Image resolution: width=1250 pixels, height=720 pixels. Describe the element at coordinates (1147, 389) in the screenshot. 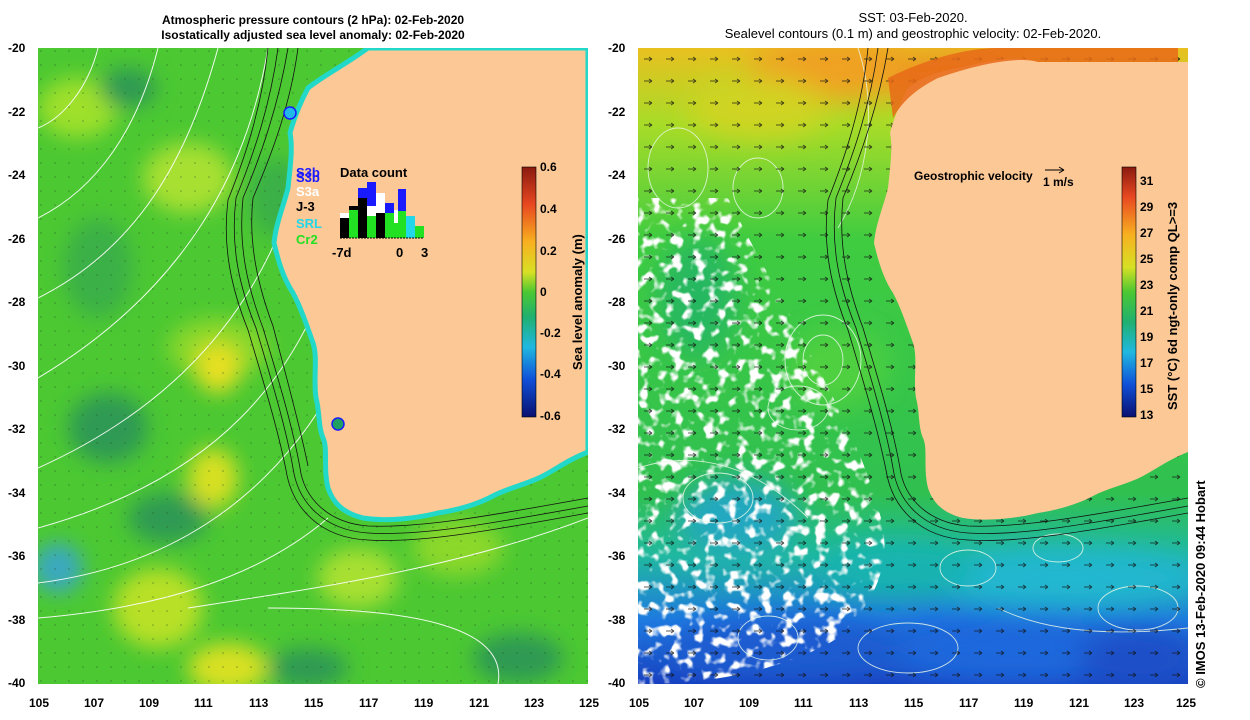

I see `sst-tick: 15` at that location.